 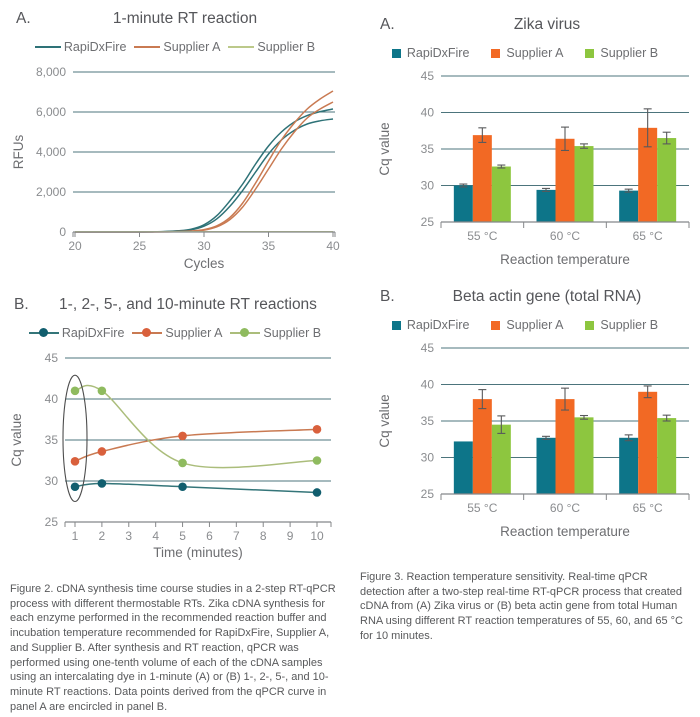 What do you see at coordinates (525, 325) in the screenshot?
I see `legend-beta-actin: RapiDxFire Supplier A Supplier B` at bounding box center [525, 325].